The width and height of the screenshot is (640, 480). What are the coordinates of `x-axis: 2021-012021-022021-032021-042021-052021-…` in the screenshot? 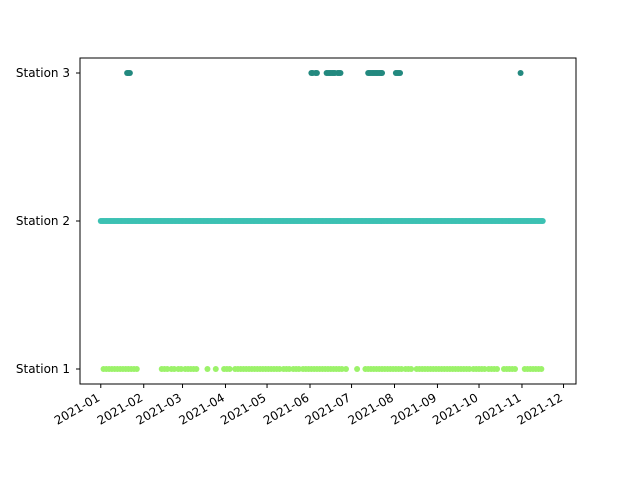 It's located at (308, 406).